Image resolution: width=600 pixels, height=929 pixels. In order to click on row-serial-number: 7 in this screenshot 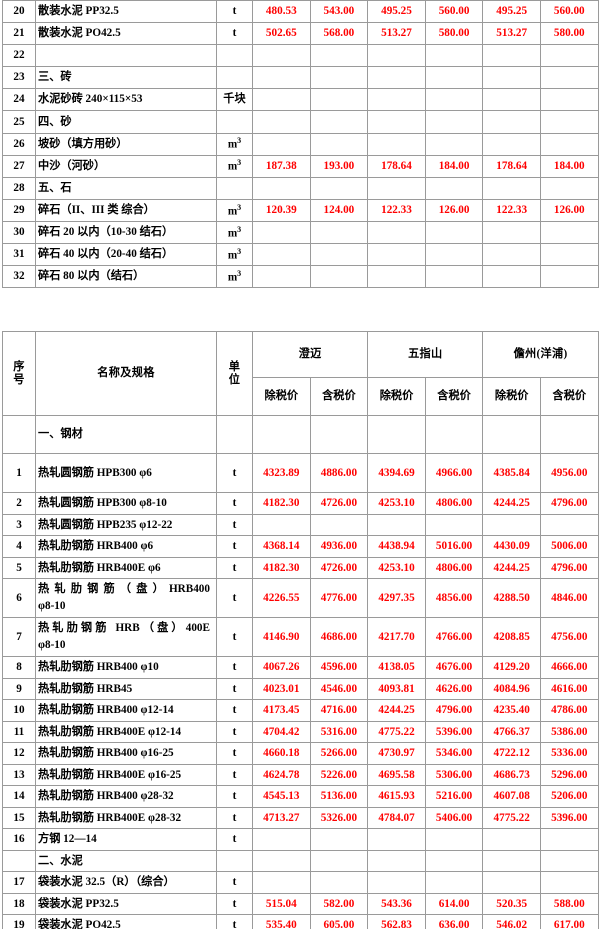, I will do `click(19, 637)`.